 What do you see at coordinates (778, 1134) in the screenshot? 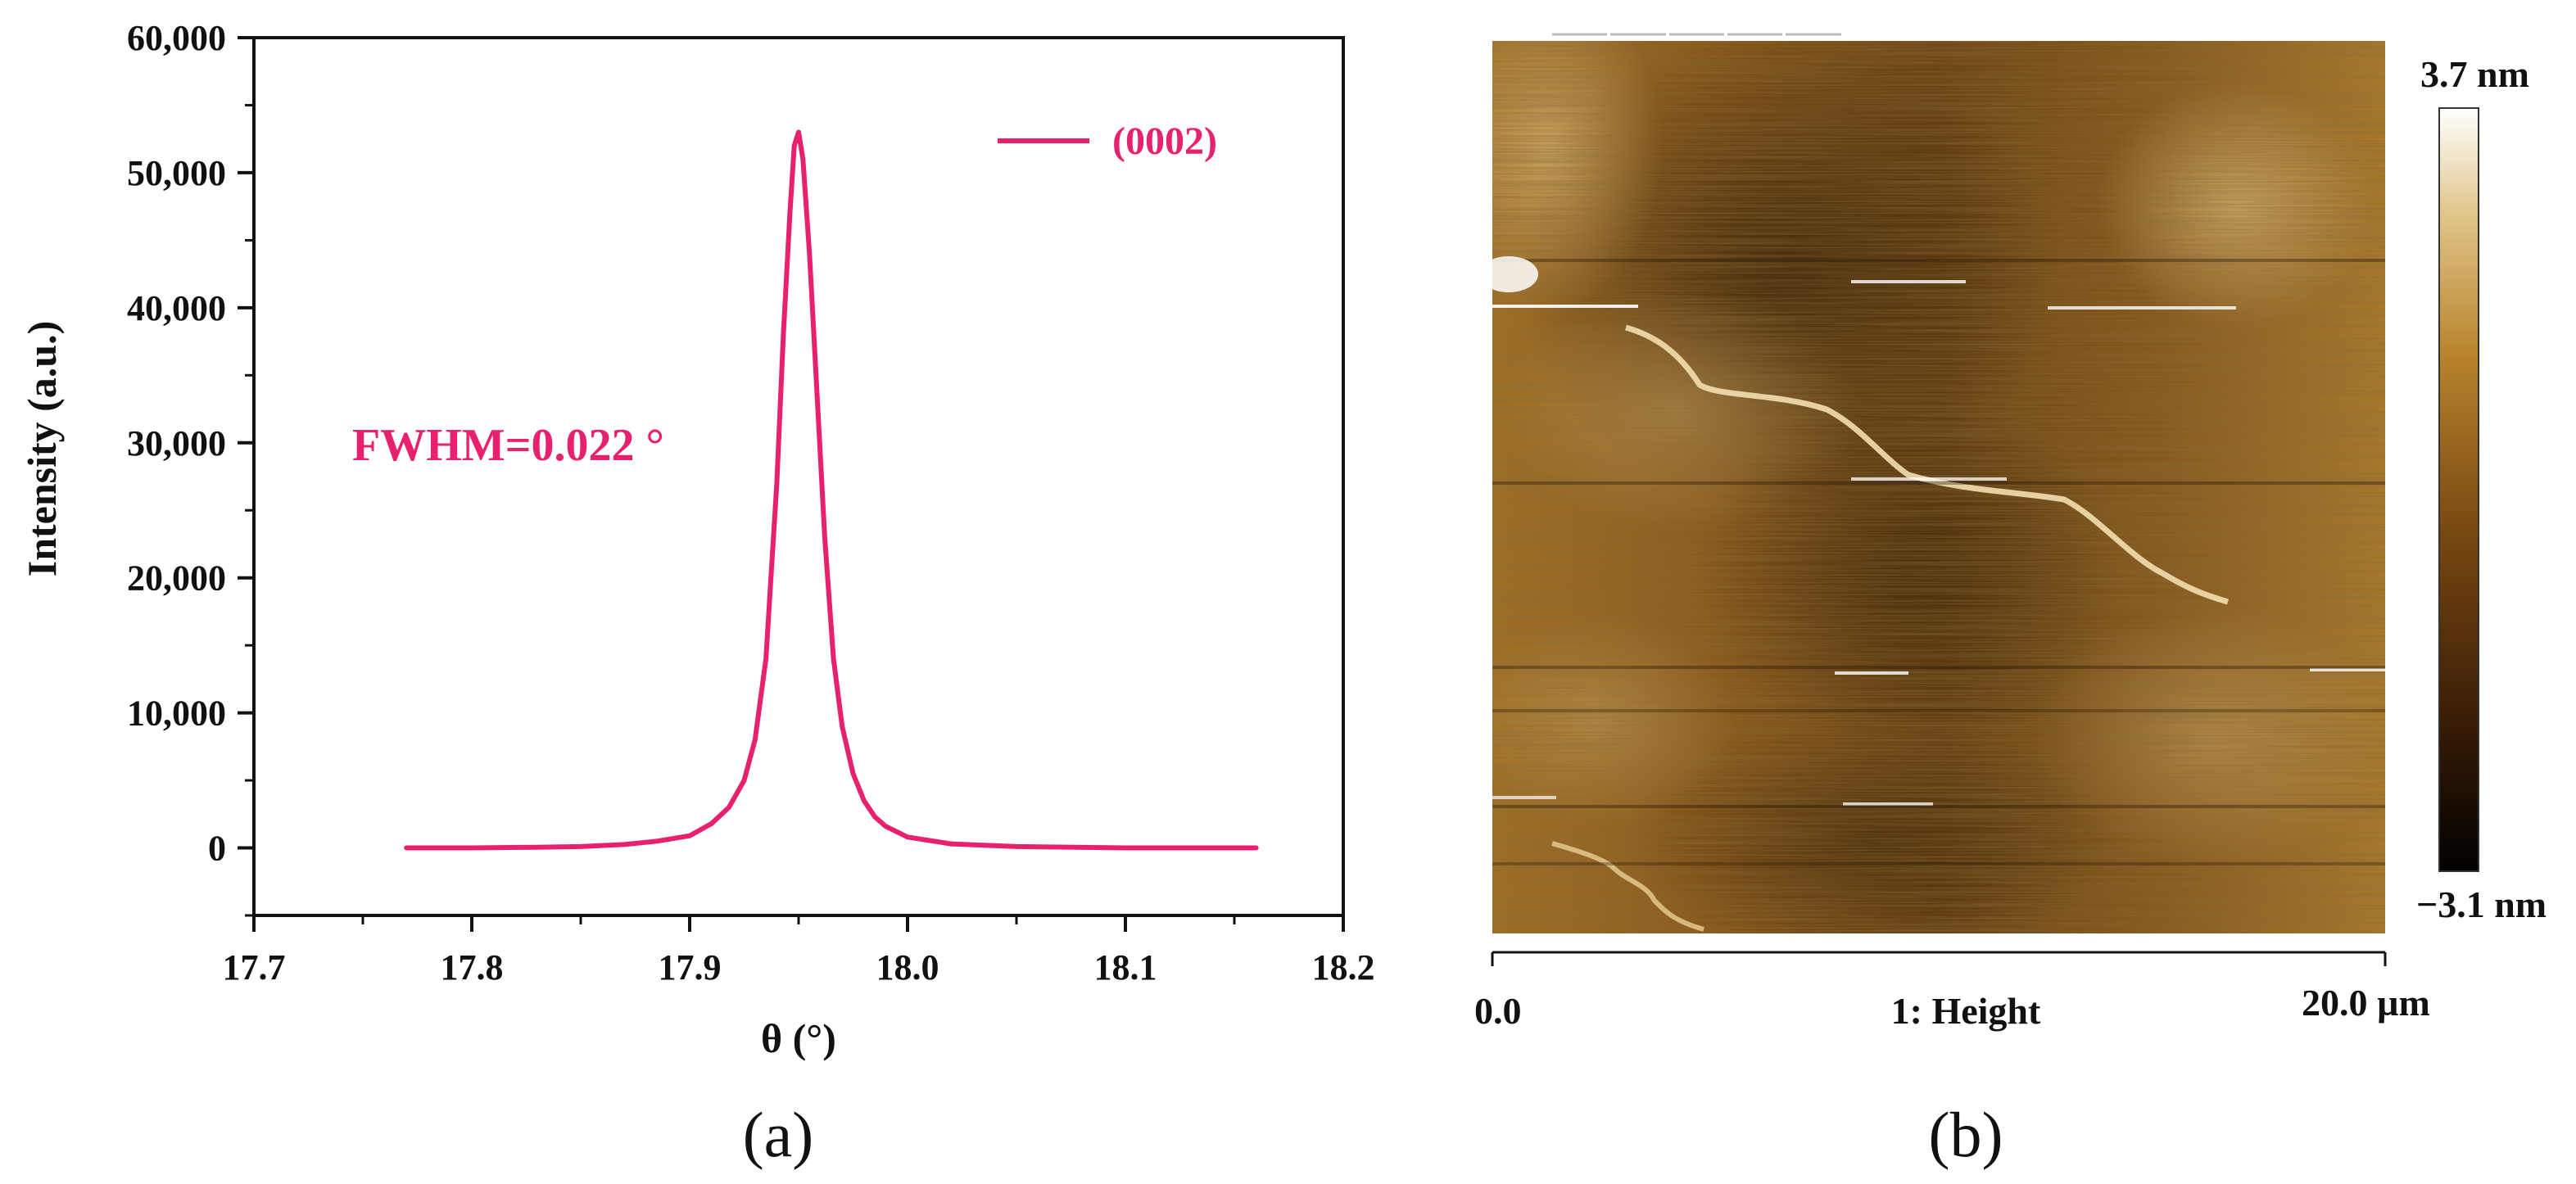
I see `panel-label-a: (a)` at bounding box center [778, 1134].